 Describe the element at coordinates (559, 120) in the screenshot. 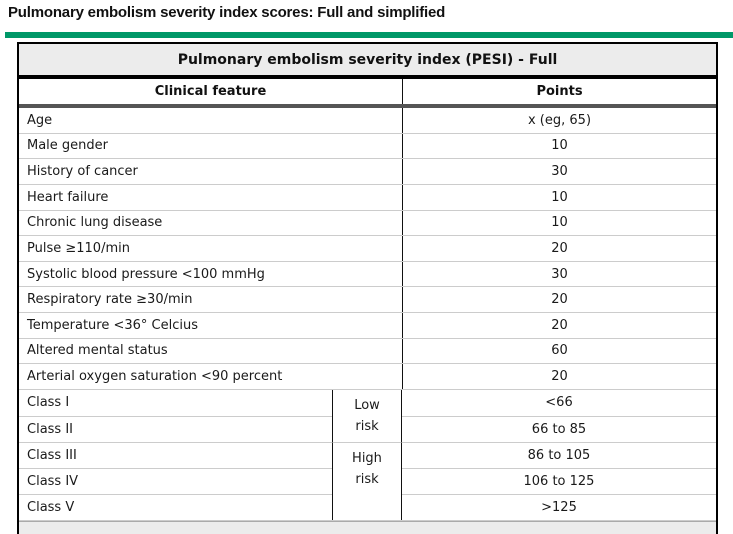

I see `points-cell: x (eg, 65)` at that location.